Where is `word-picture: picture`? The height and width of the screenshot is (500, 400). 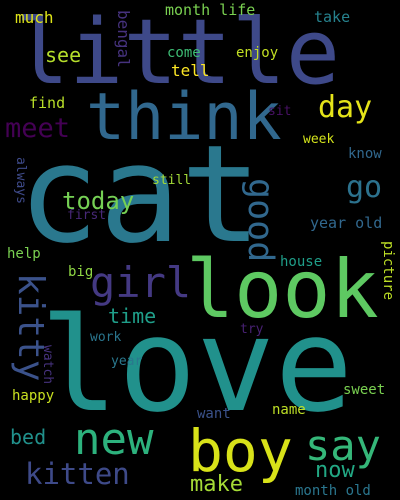 word-picture: picture is located at coordinates (388, 271).